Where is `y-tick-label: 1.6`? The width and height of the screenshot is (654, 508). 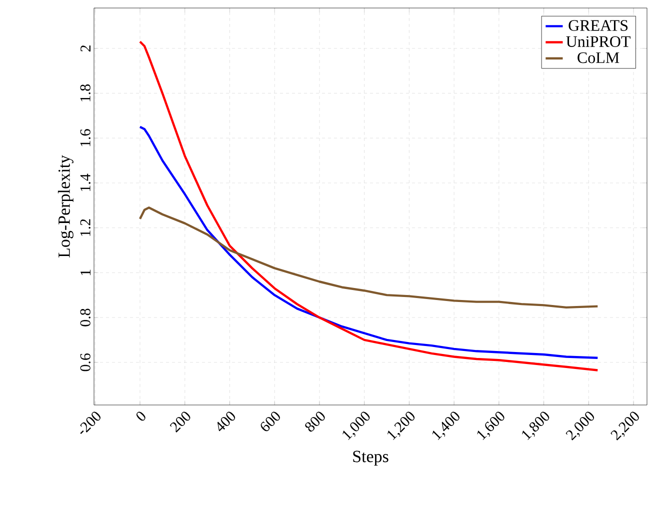 y-tick-label: 1.6 is located at coordinates (85, 137).